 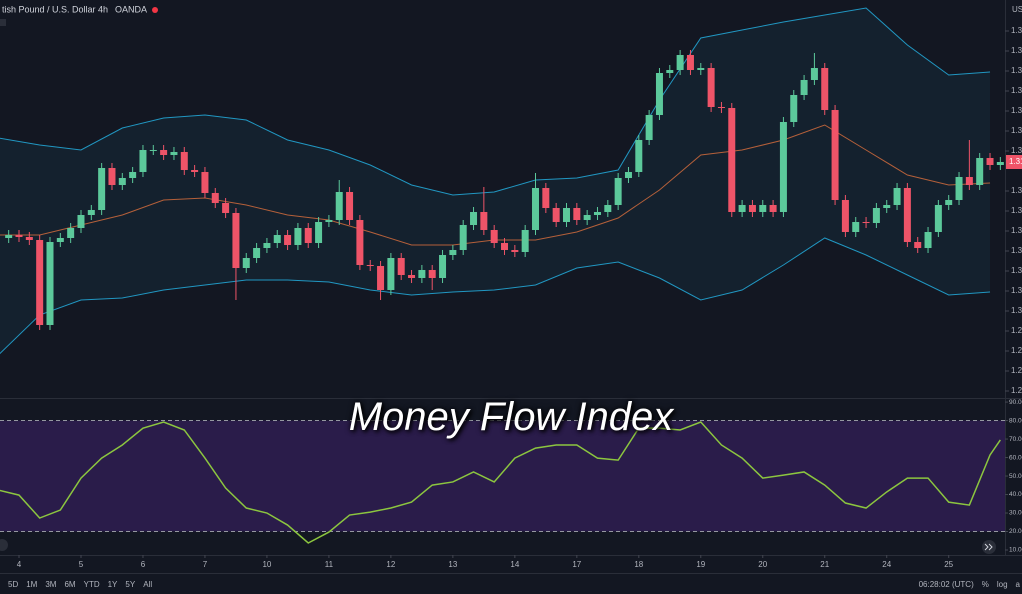 What do you see at coordinates (81, 564) in the screenshot?
I see `x-tick-label: 5` at bounding box center [81, 564].